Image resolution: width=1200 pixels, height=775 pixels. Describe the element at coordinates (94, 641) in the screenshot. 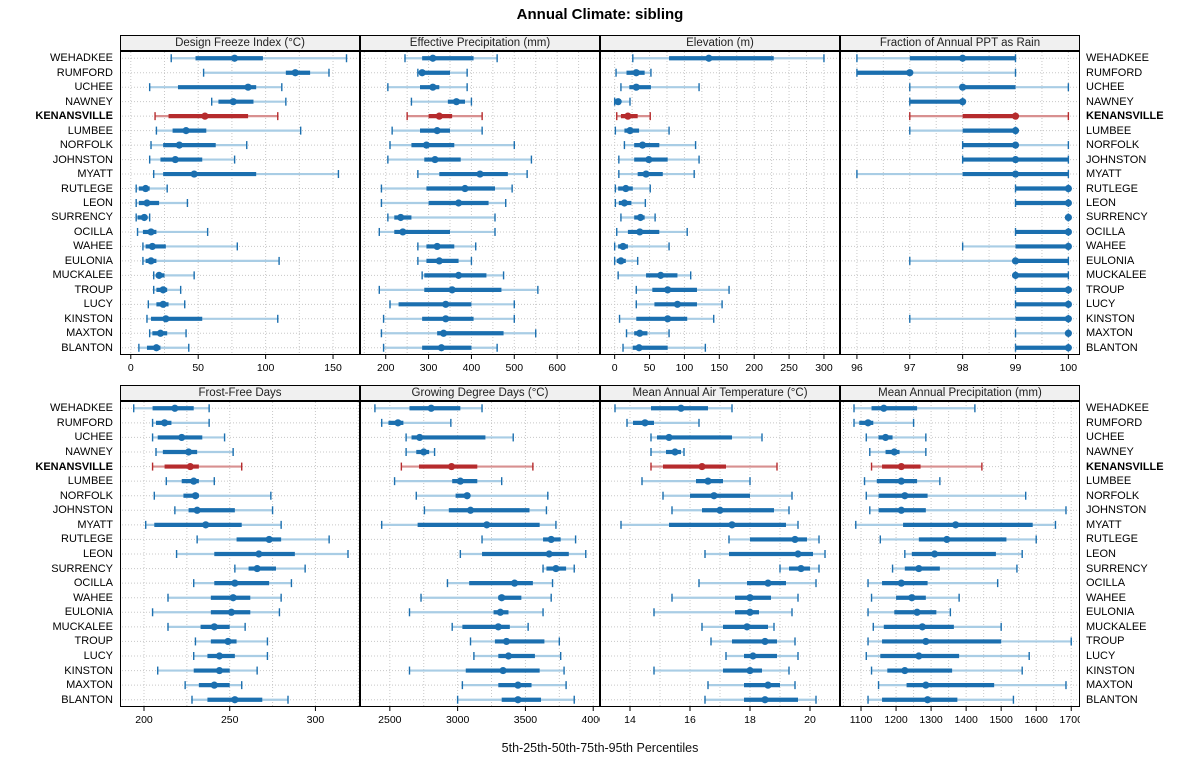

I see `site-label-troup: TROUP` at that location.